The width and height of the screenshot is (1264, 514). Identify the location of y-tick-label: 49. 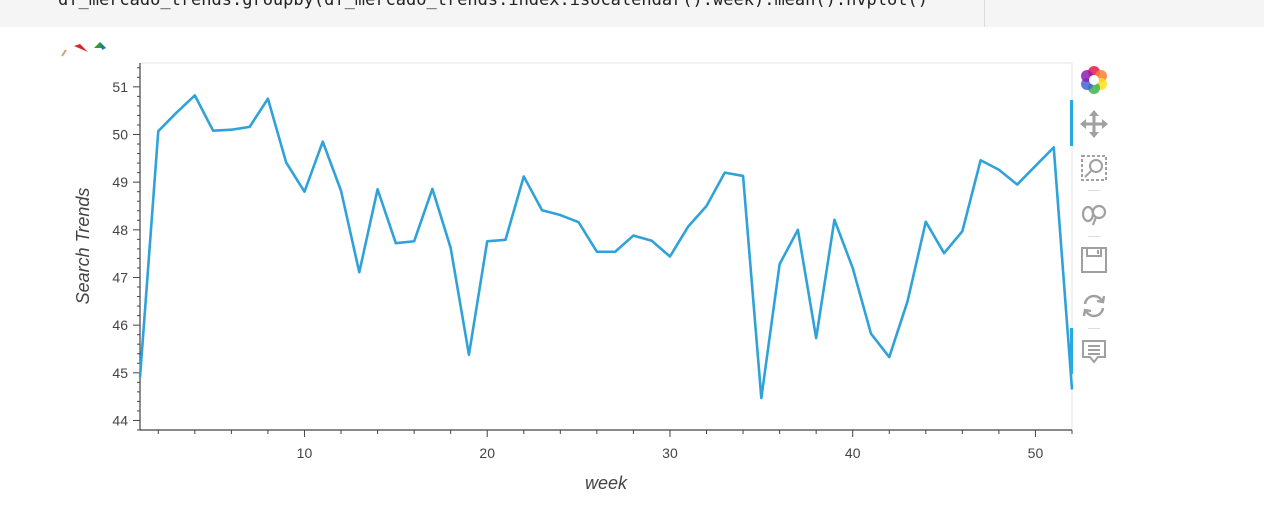
(120, 182).